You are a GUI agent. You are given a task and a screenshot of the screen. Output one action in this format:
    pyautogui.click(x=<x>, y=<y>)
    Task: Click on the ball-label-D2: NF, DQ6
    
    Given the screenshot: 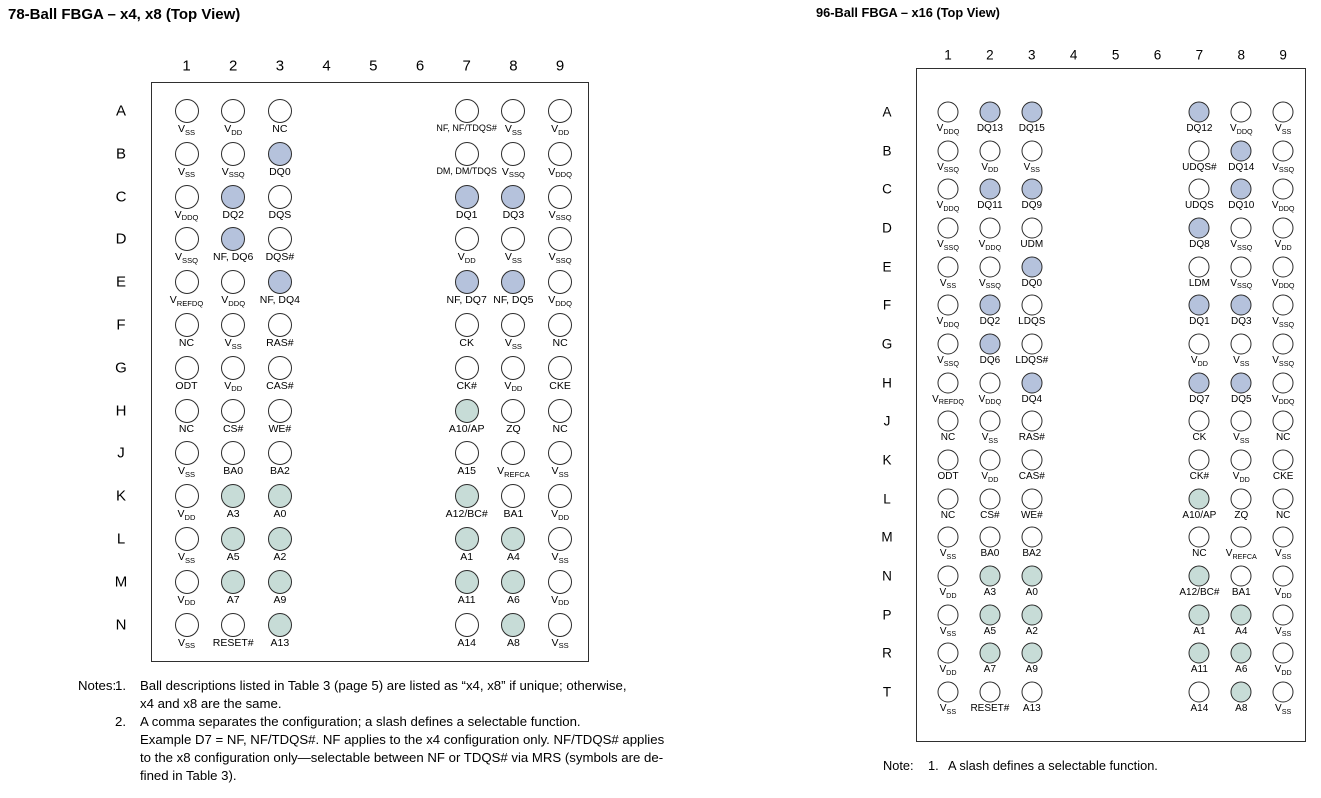 What is the action you would take?
    pyautogui.click(x=233, y=257)
    